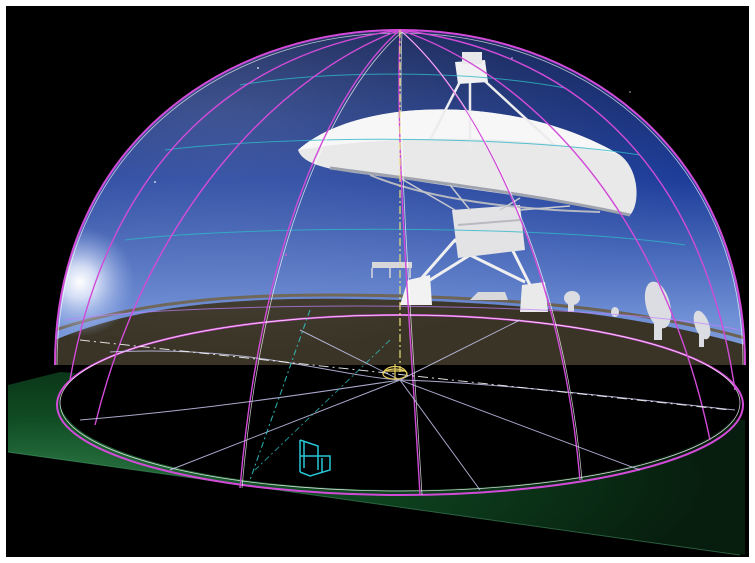 This screenshot has height=563, width=755. I want to click on horizon-guide-line, so click(405, 375).